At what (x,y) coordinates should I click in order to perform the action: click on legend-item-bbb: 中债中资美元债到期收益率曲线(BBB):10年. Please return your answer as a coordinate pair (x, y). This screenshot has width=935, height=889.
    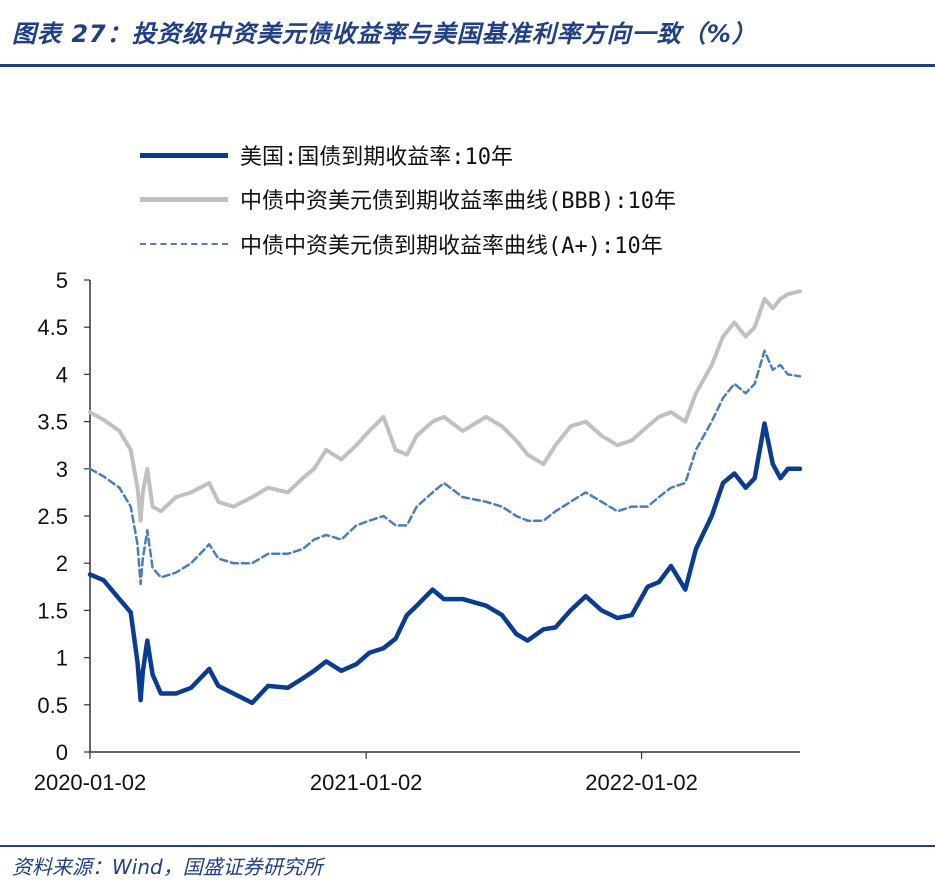
    Looking at the image, I should click on (408, 199).